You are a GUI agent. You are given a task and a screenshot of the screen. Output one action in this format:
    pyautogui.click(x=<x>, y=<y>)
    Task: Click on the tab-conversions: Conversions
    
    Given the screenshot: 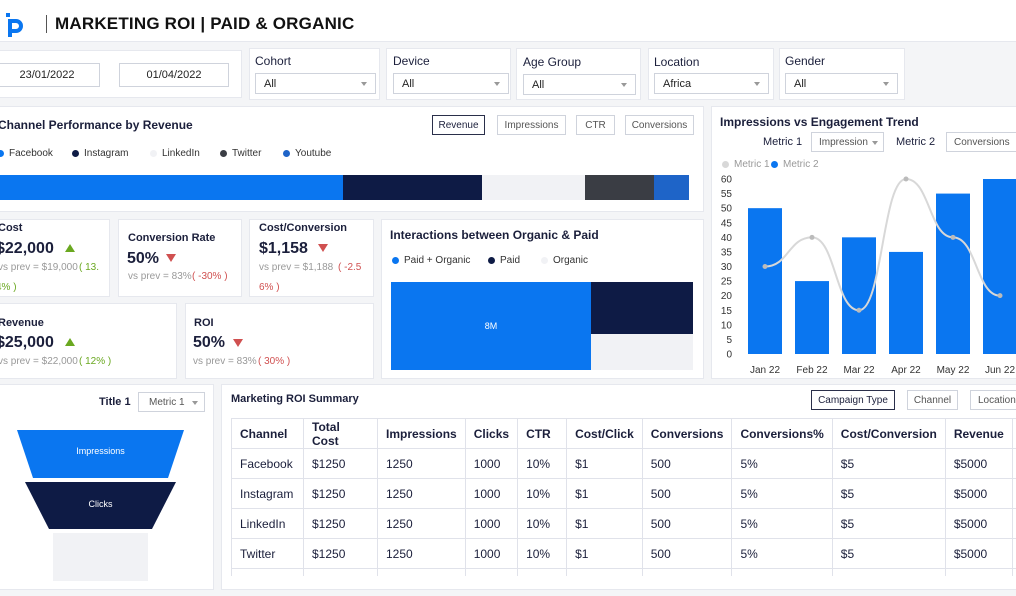 What is the action you would take?
    pyautogui.click(x=659, y=125)
    